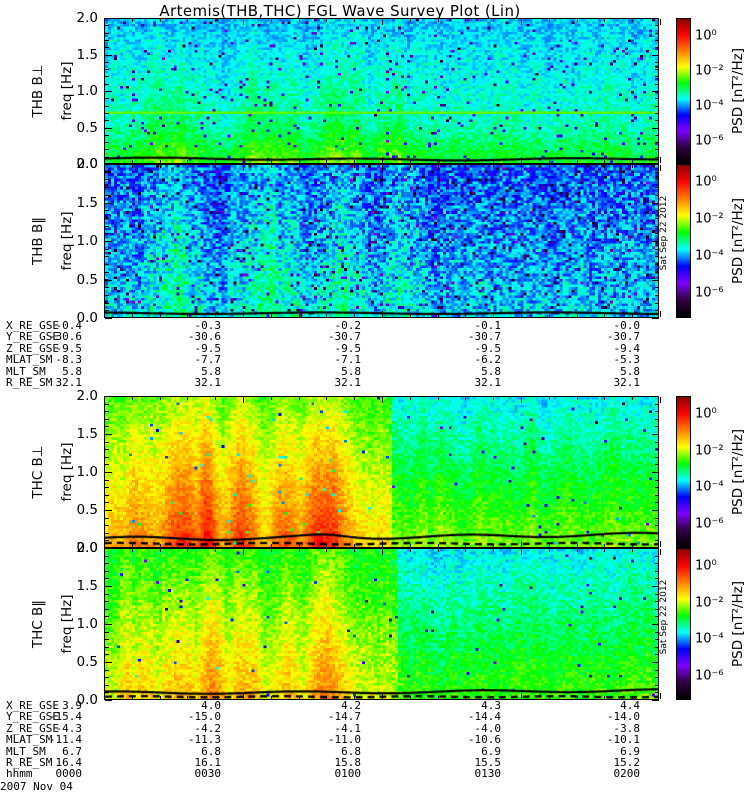 The image size is (750, 800). Describe the element at coordinates (709, 141) in the screenshot. I see `colorbar-tick-label: 10⁻⁶` at that location.